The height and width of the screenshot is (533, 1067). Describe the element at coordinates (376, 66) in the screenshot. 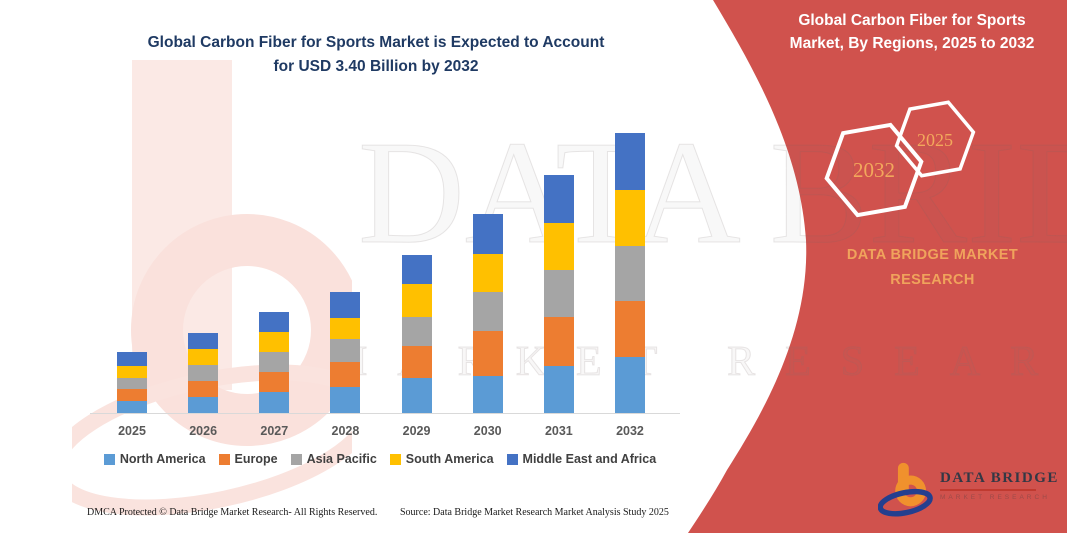

I see `chart-title-line2: for USD 3.40 Billion by 2032` at that location.